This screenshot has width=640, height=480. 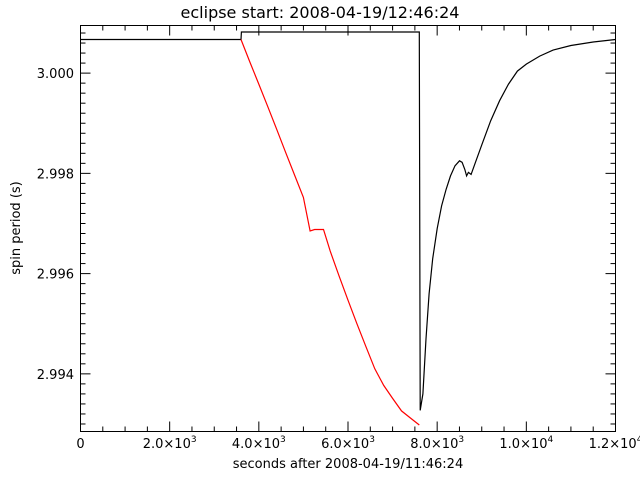 What do you see at coordinates (320, 12) in the screenshot?
I see `chart-title: eclipse start: 2008-04-19/12:46:24` at bounding box center [320, 12].